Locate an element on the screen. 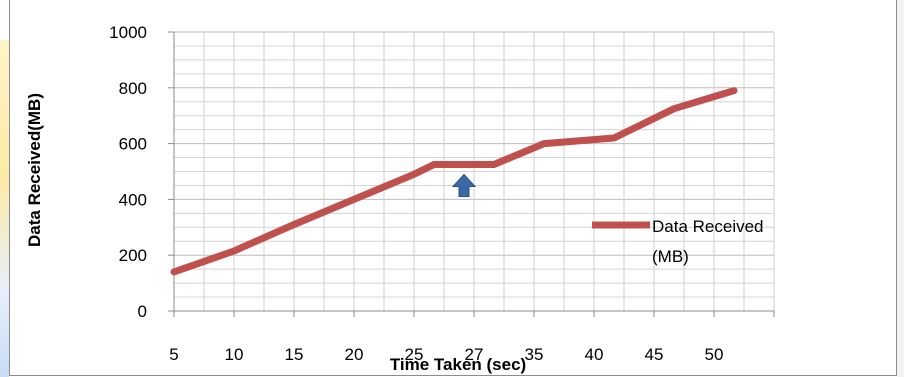  x-tick-label: 25 is located at coordinates (414, 354).